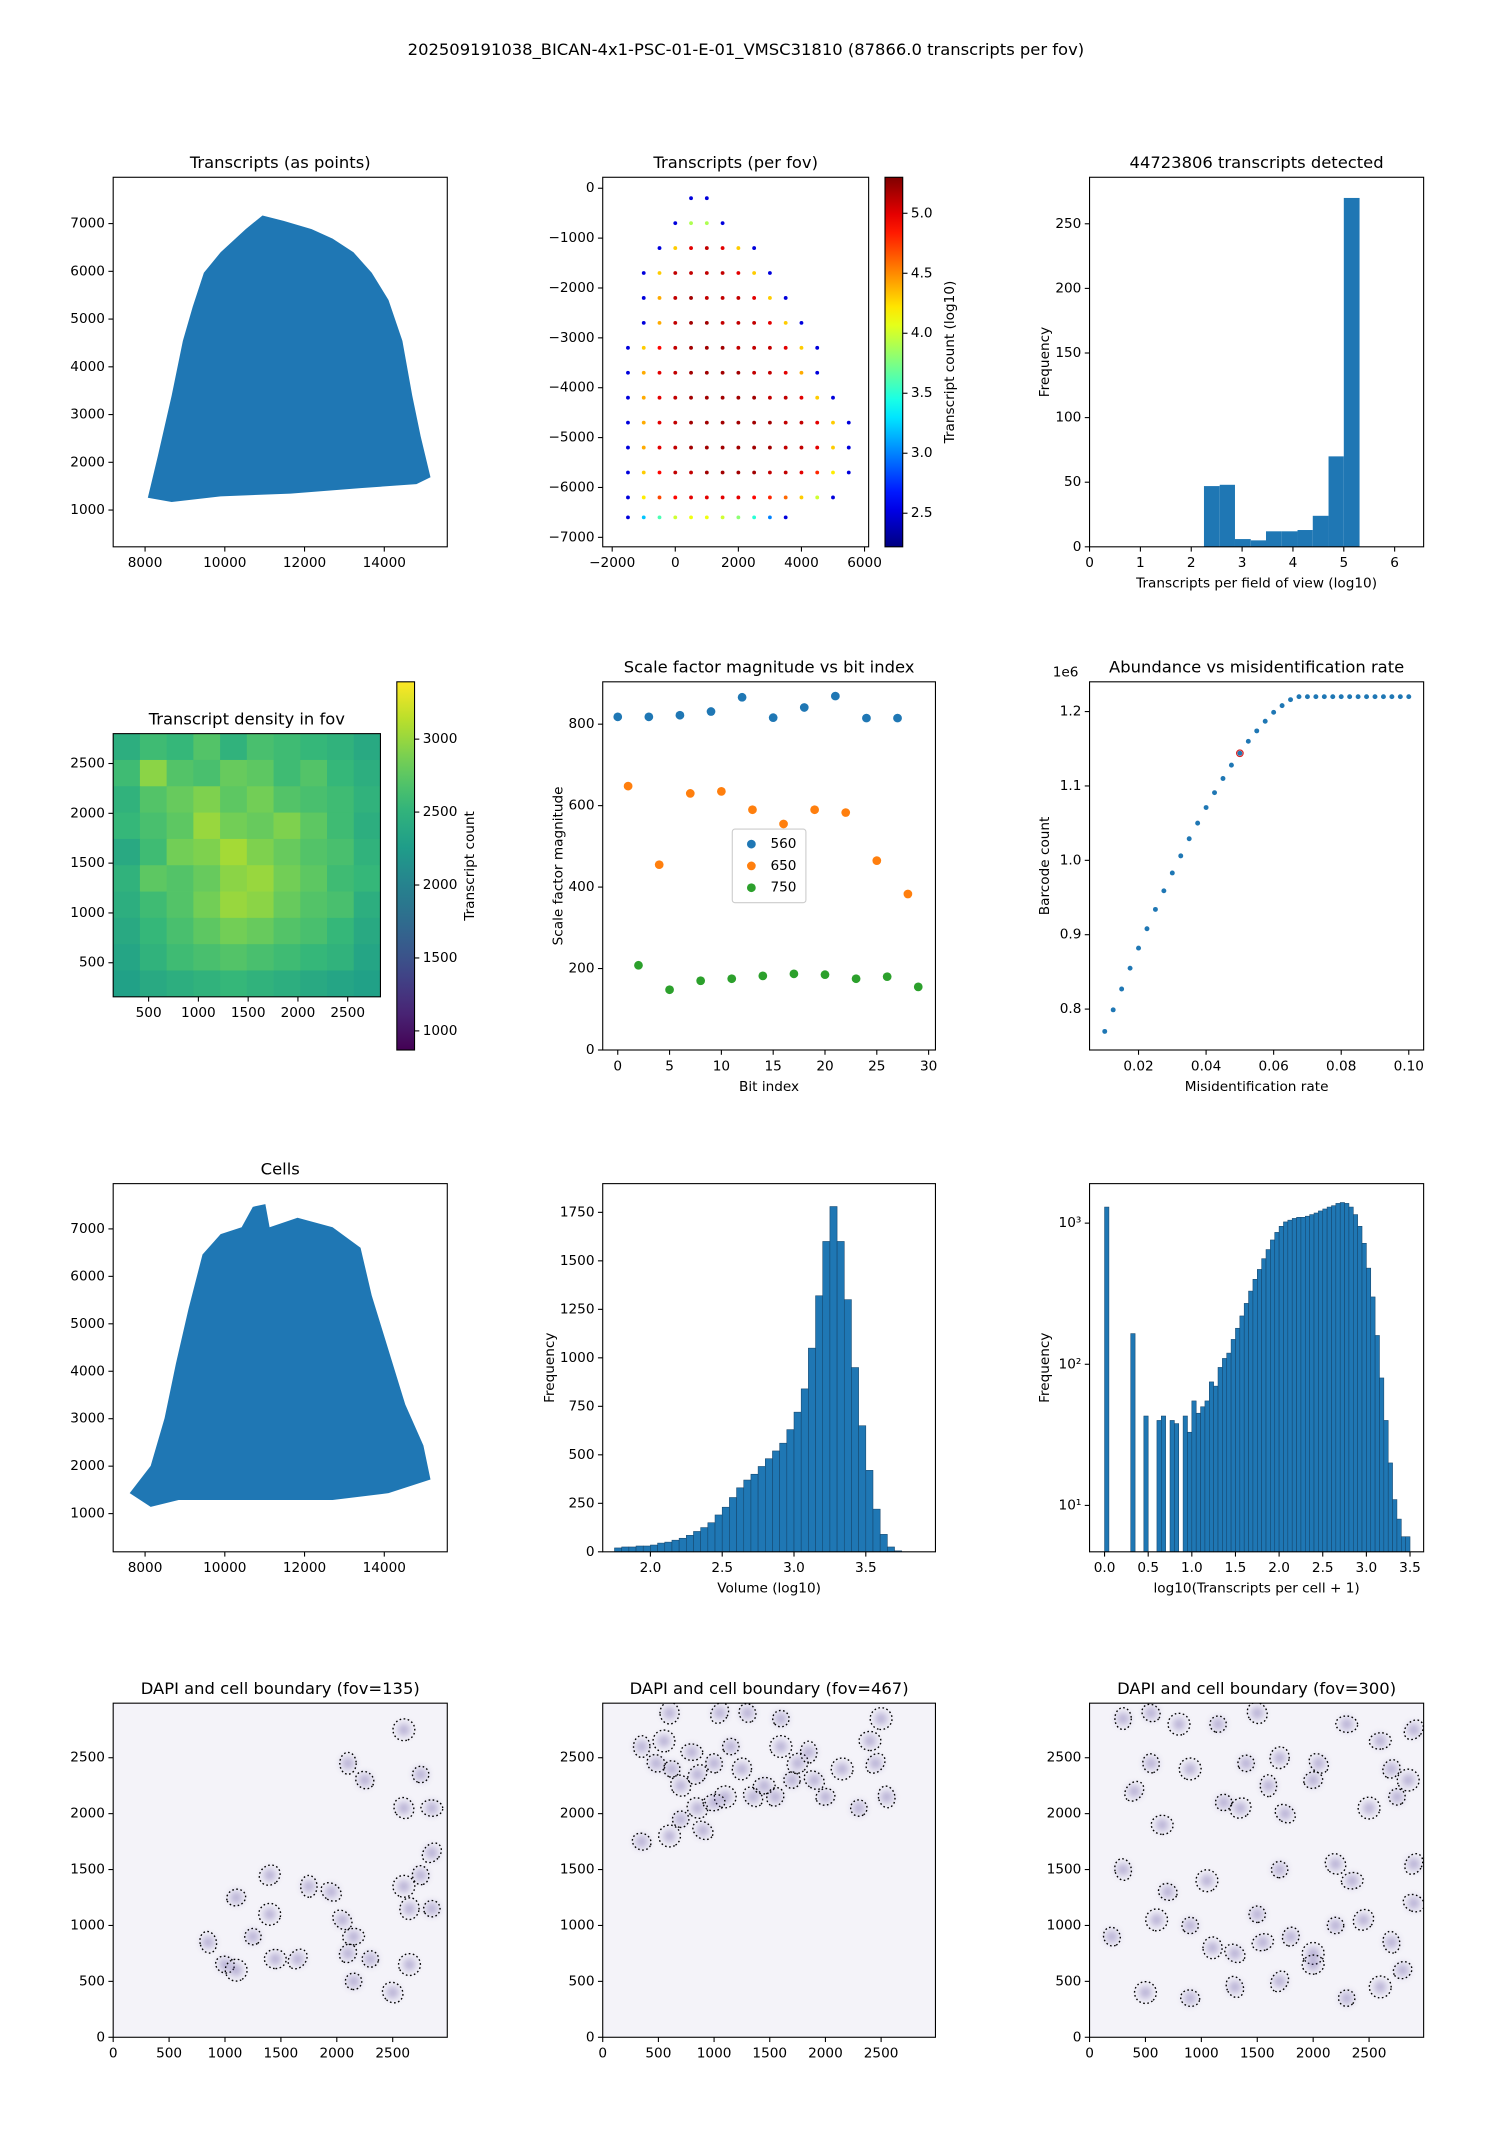 This screenshot has height=2150, width=1500. Describe the element at coordinates (577, 1758) in the screenshot. I see `y-tick-label: 2500` at that location.